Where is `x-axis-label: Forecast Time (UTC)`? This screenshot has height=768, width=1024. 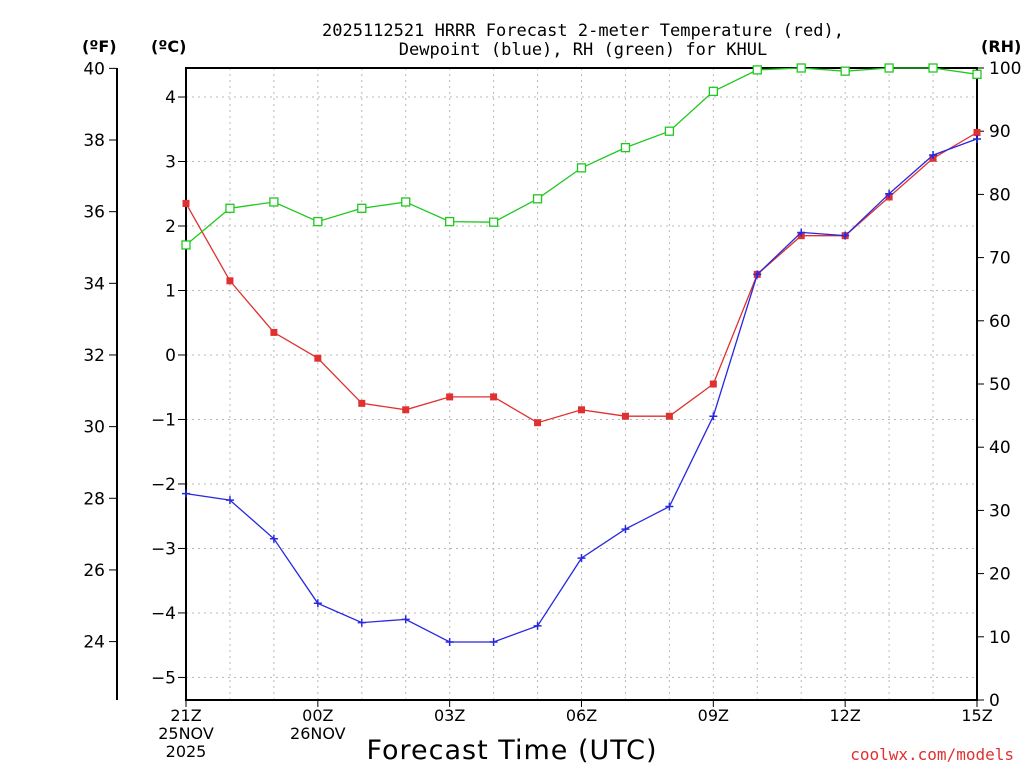
x-axis-label: Forecast Time (UTC) is located at coordinates (511, 750).